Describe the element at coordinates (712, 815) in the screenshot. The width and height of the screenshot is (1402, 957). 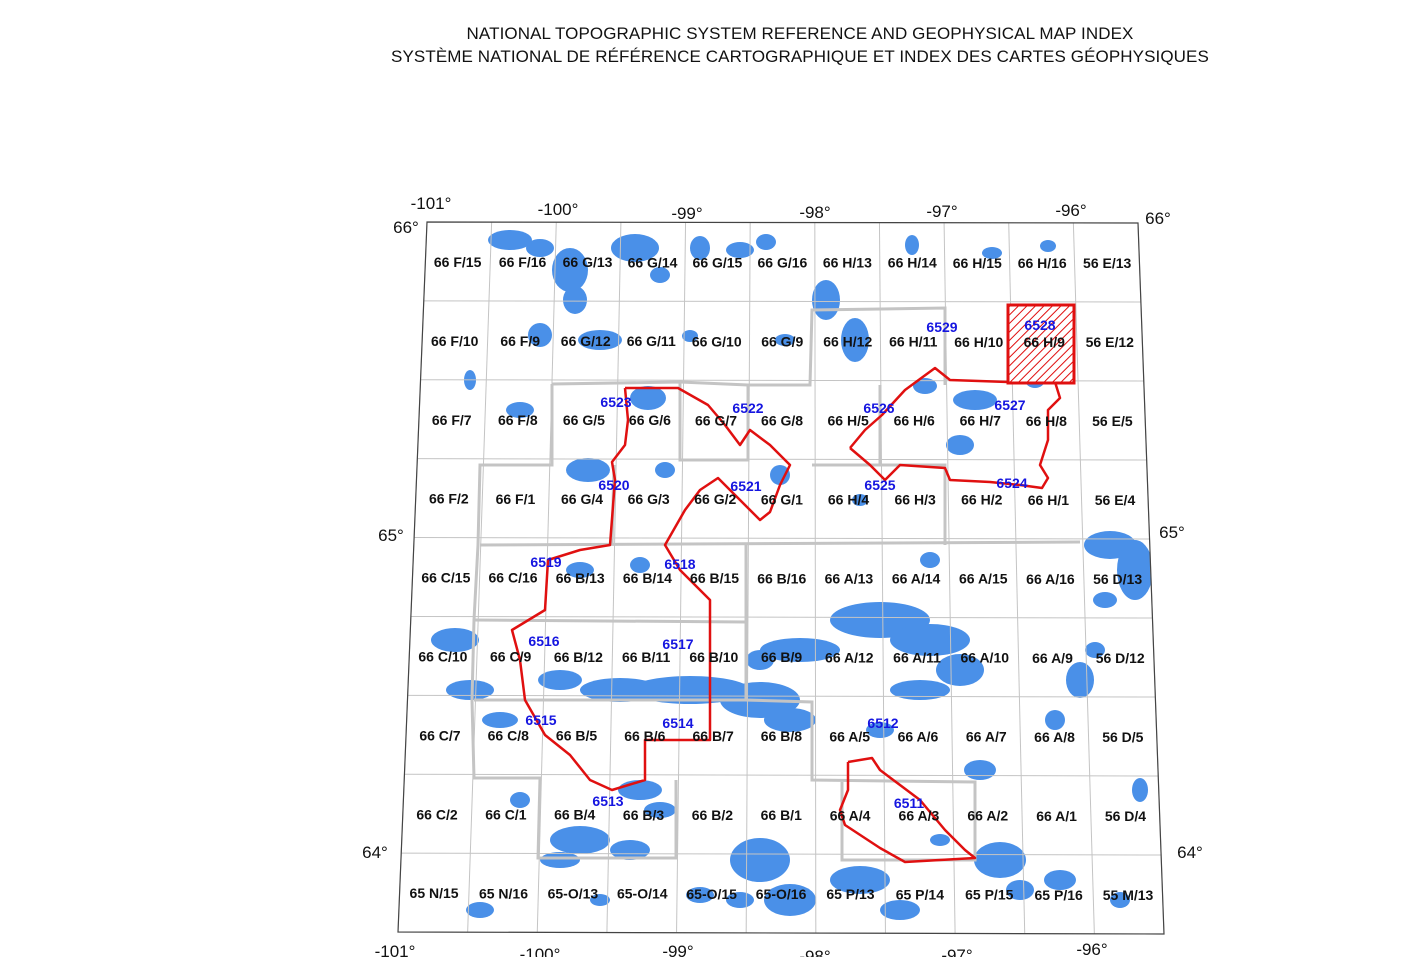
I see `nts-sheet-label: 66 B/2` at that location.